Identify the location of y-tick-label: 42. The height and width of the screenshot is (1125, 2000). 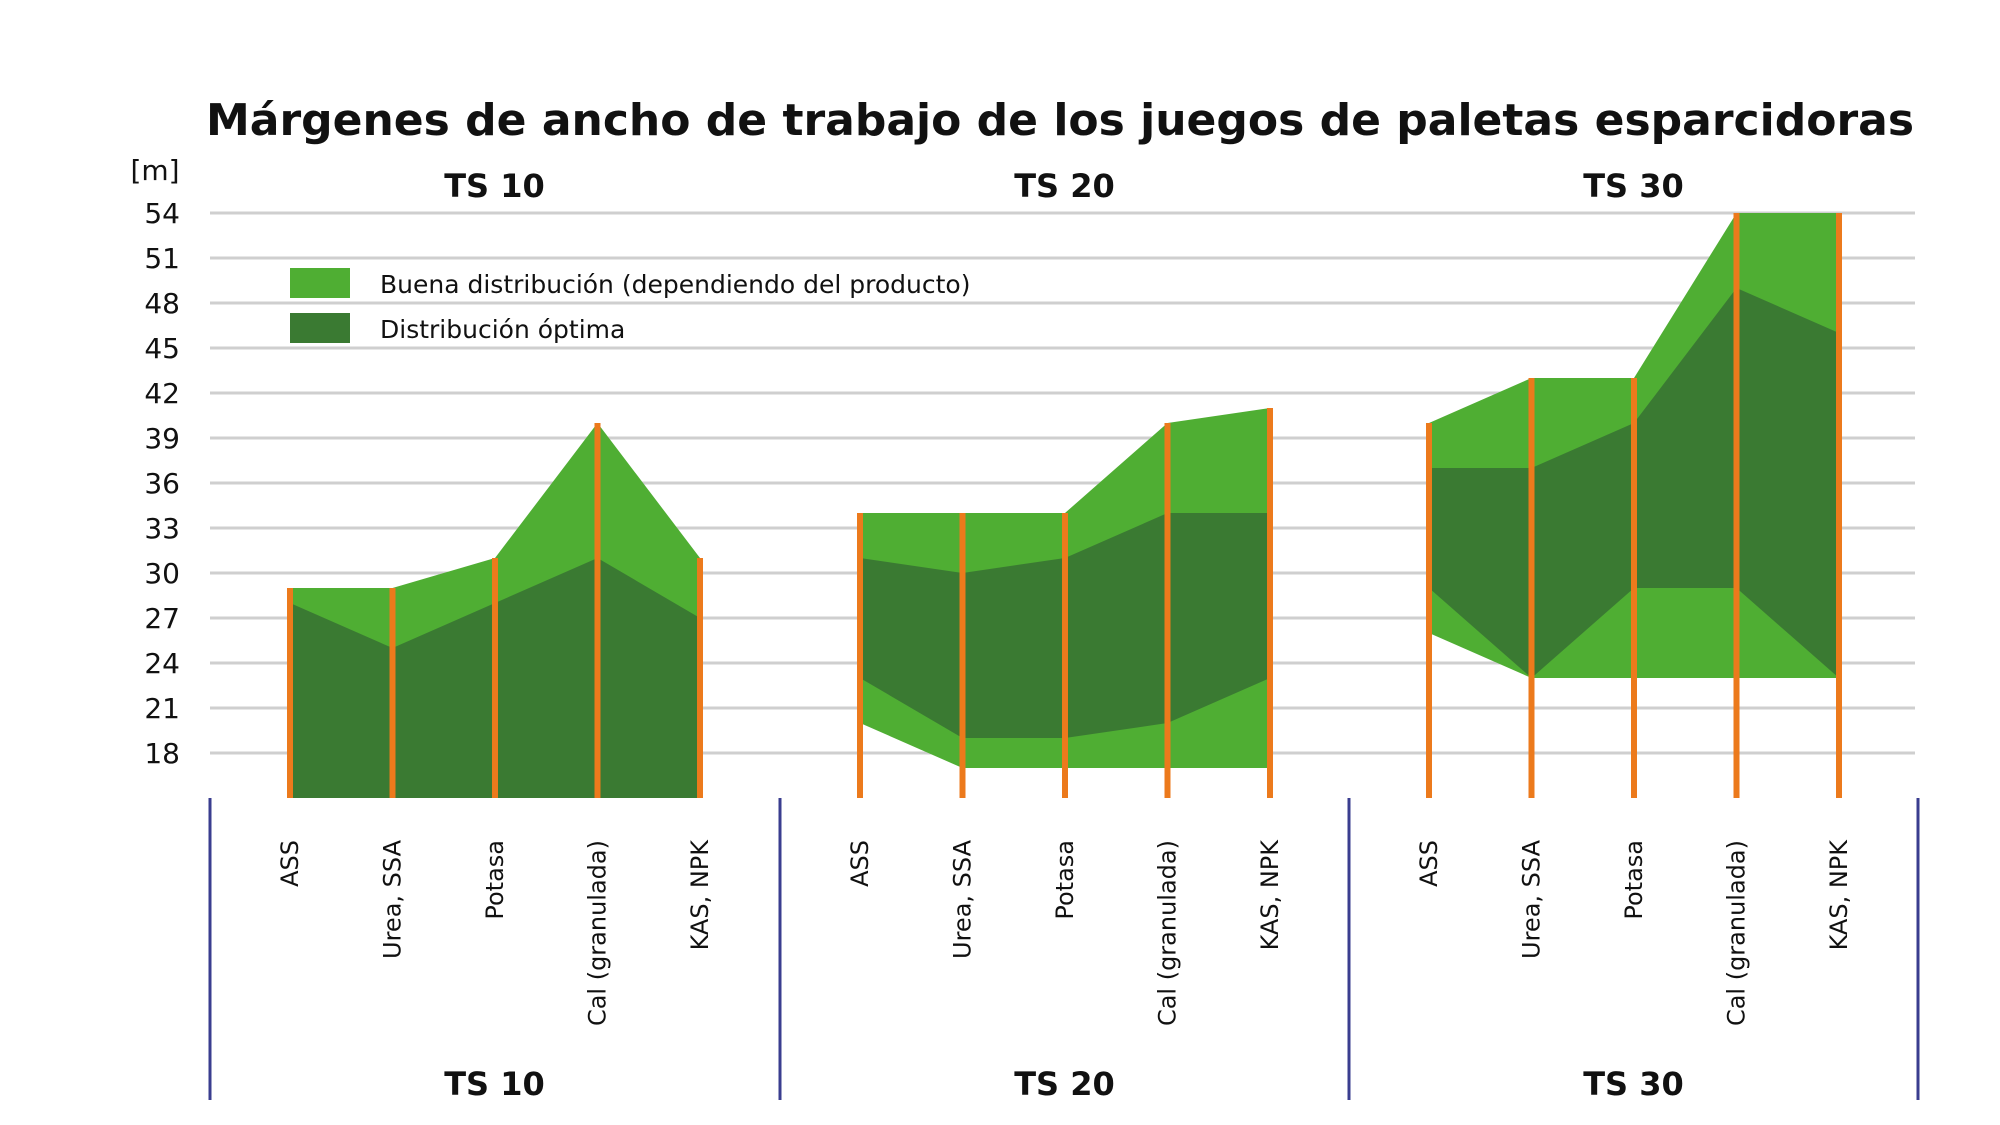
(162, 393).